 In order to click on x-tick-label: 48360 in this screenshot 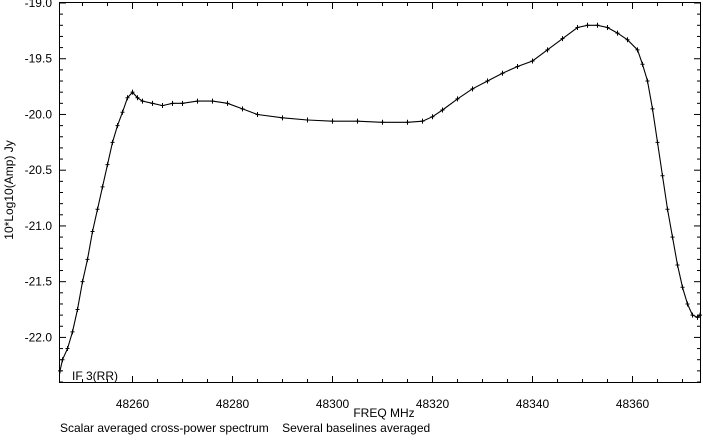, I will do `click(633, 404)`.